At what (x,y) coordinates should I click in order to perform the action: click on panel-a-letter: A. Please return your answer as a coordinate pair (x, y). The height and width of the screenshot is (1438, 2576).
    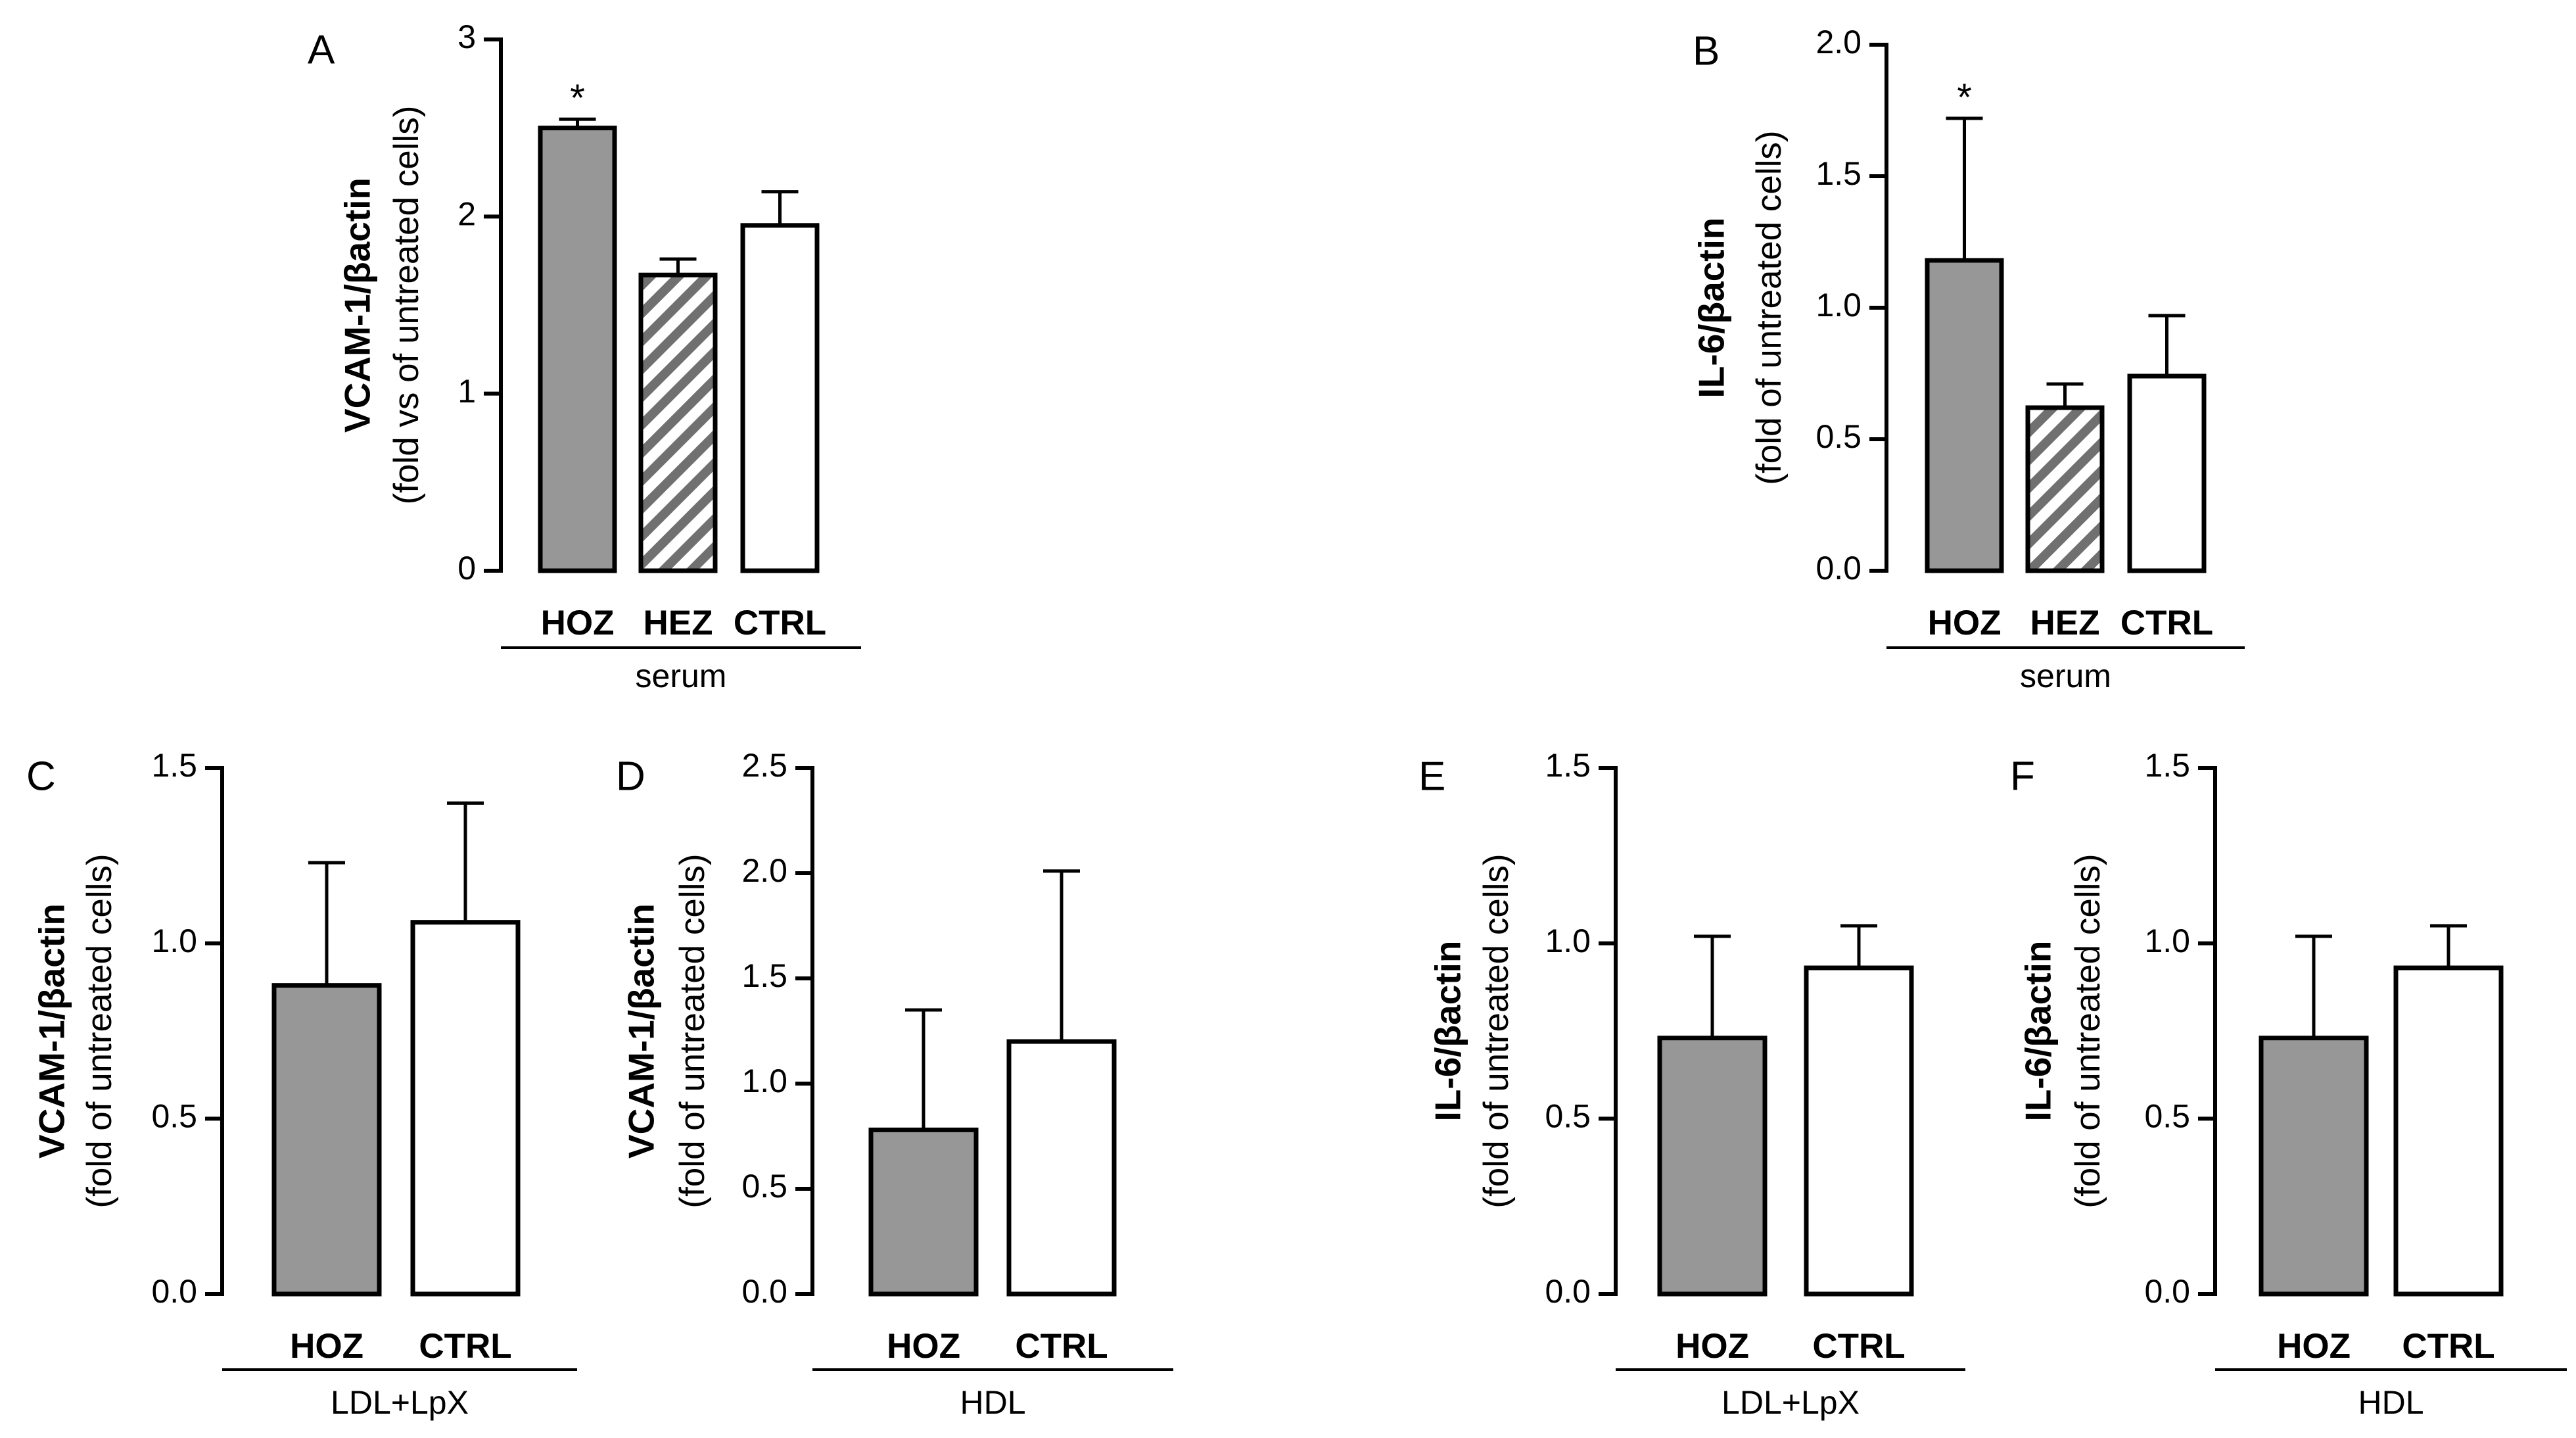
    Looking at the image, I should click on (321, 49).